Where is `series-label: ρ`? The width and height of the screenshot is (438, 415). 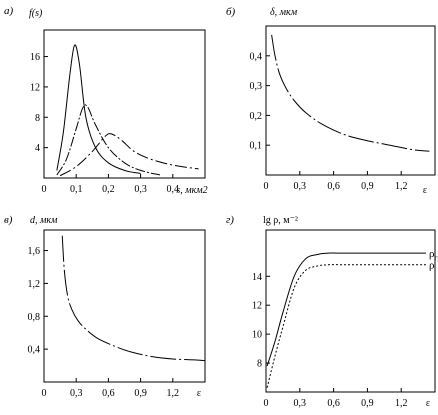
series-label: ρ is located at coordinates (432, 266).